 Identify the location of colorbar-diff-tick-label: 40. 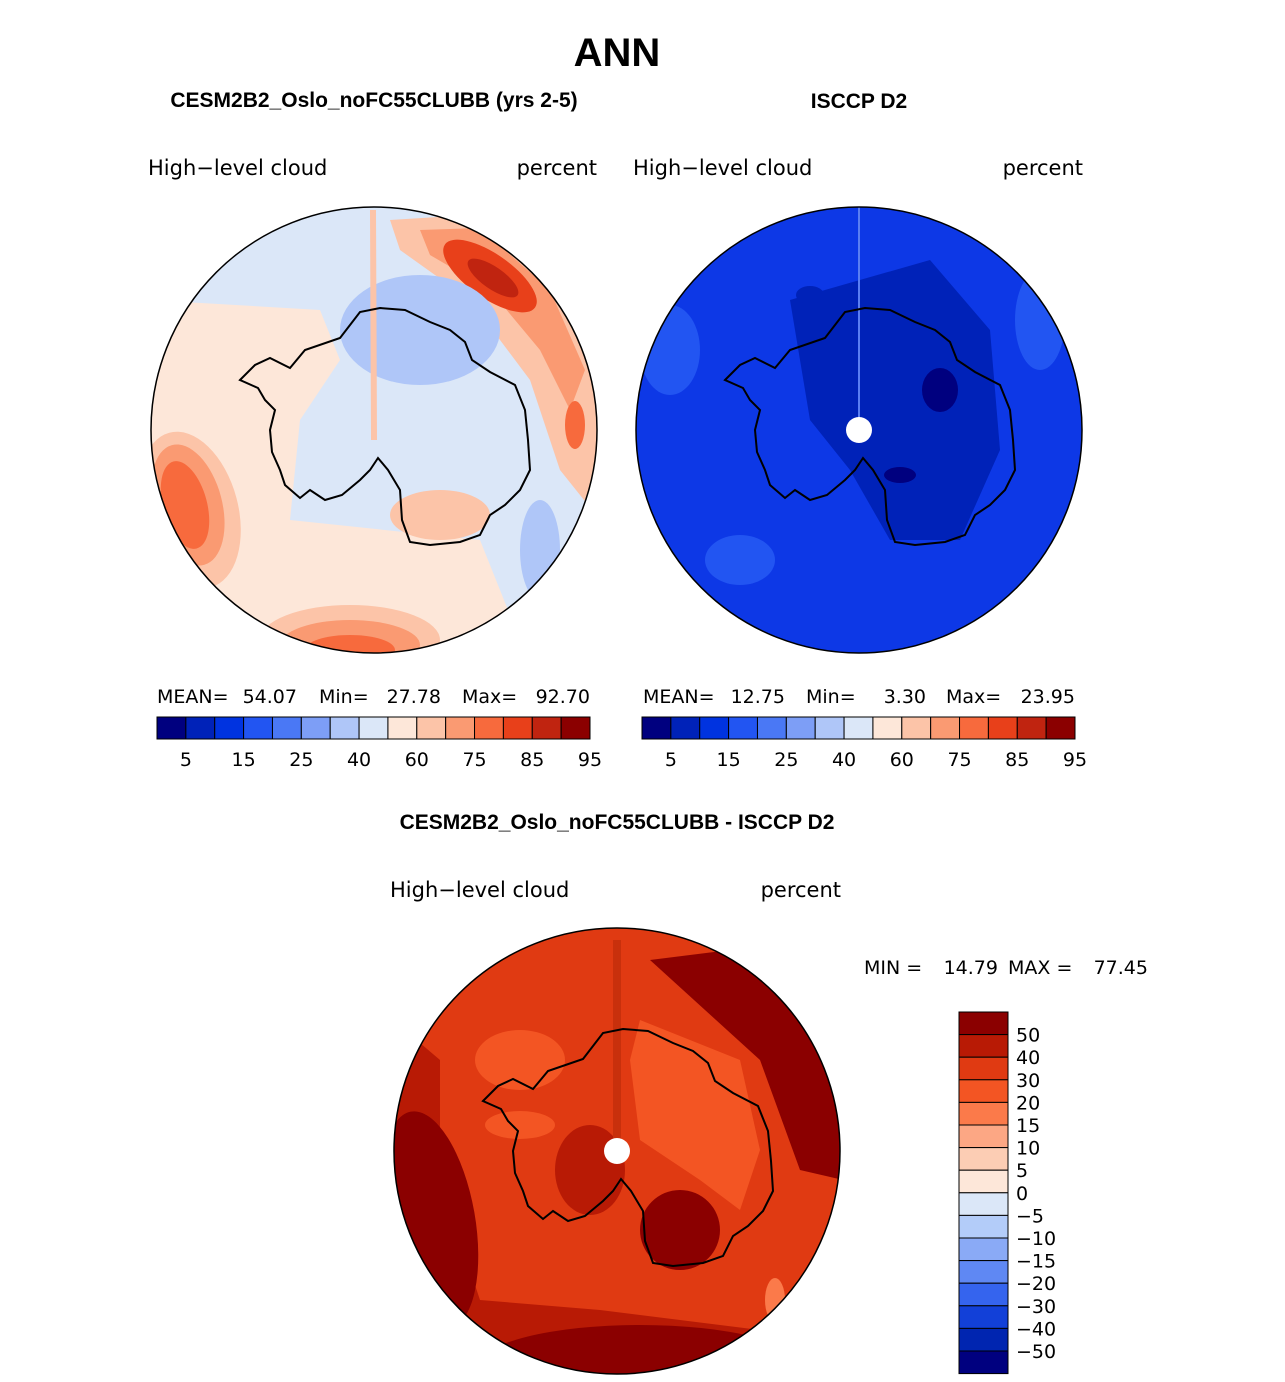
(1028, 1058).